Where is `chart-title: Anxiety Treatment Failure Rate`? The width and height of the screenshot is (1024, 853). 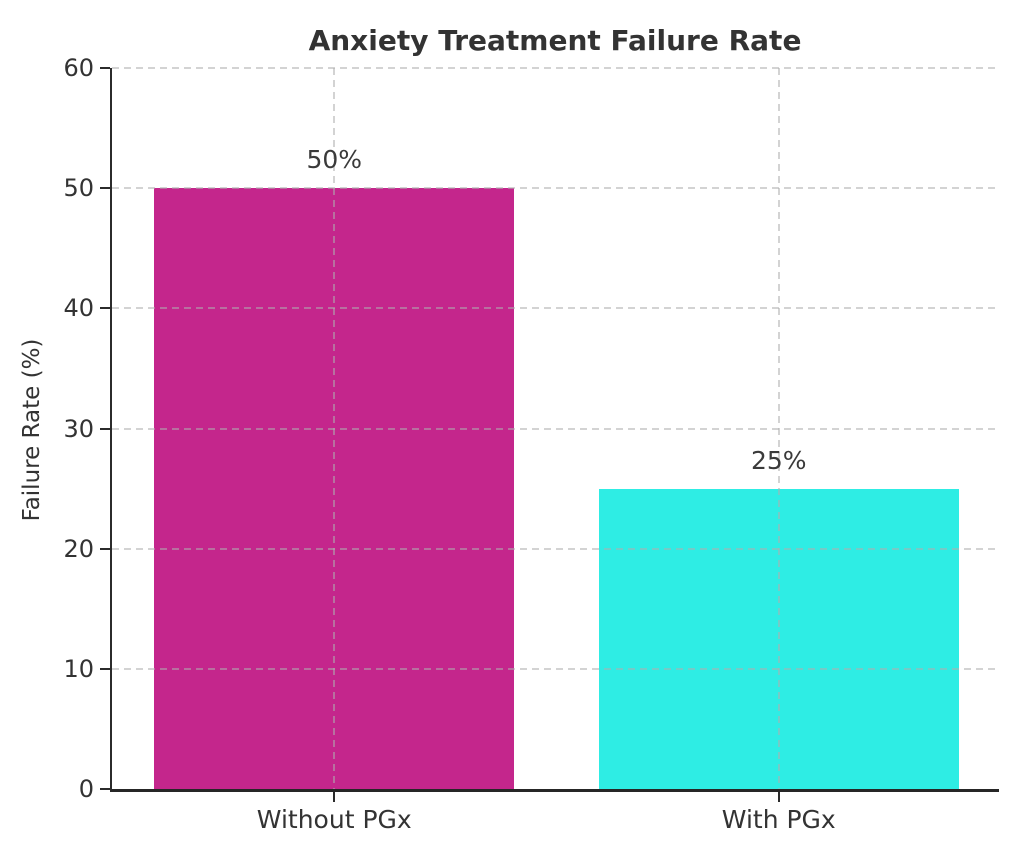
chart-title: Anxiety Treatment Failure Rate is located at coordinates (555, 40).